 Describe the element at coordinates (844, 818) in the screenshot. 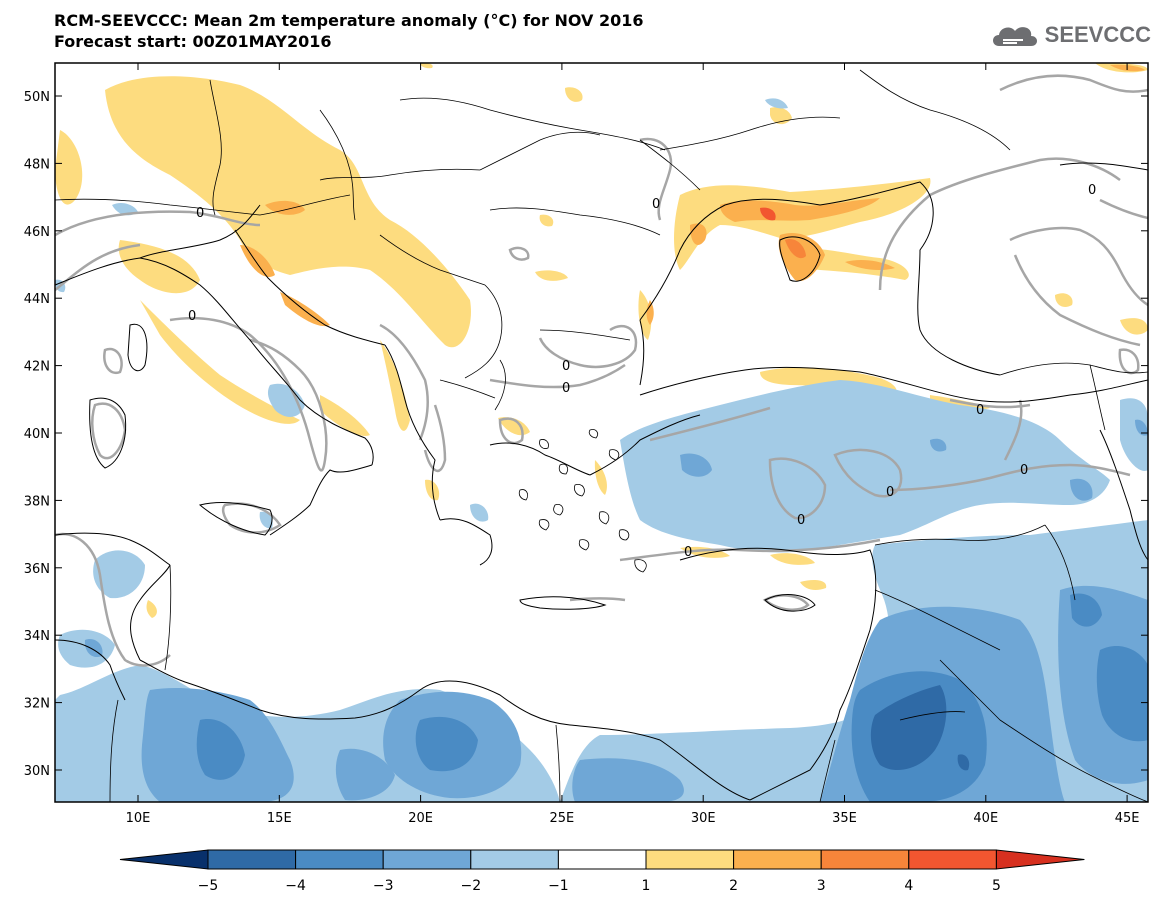

I see `lon-label: 35E` at that location.